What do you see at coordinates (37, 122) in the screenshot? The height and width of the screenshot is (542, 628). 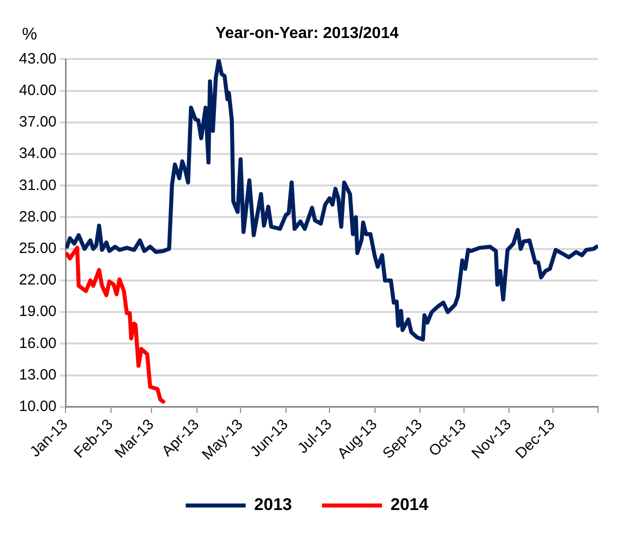 I see `y-tick-label: 37.00` at bounding box center [37, 122].